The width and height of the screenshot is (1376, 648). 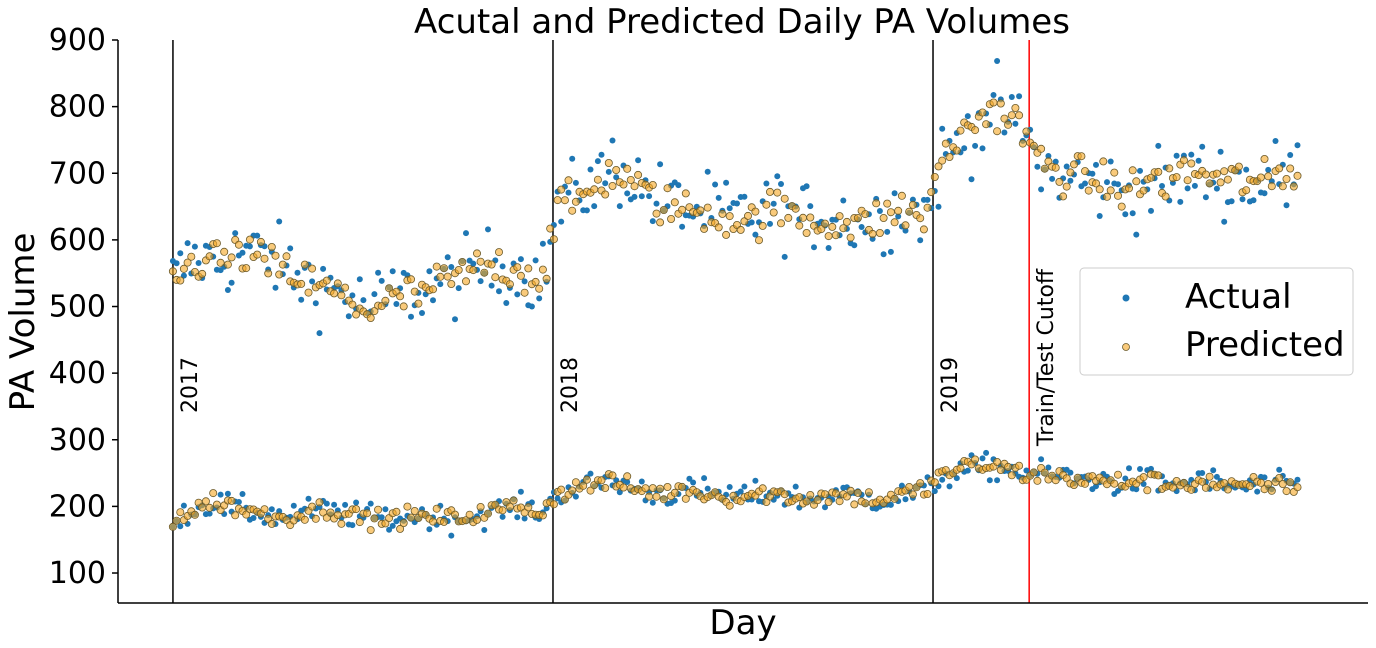 I want to click on y-tick-label: 100, so click(x=77, y=573).